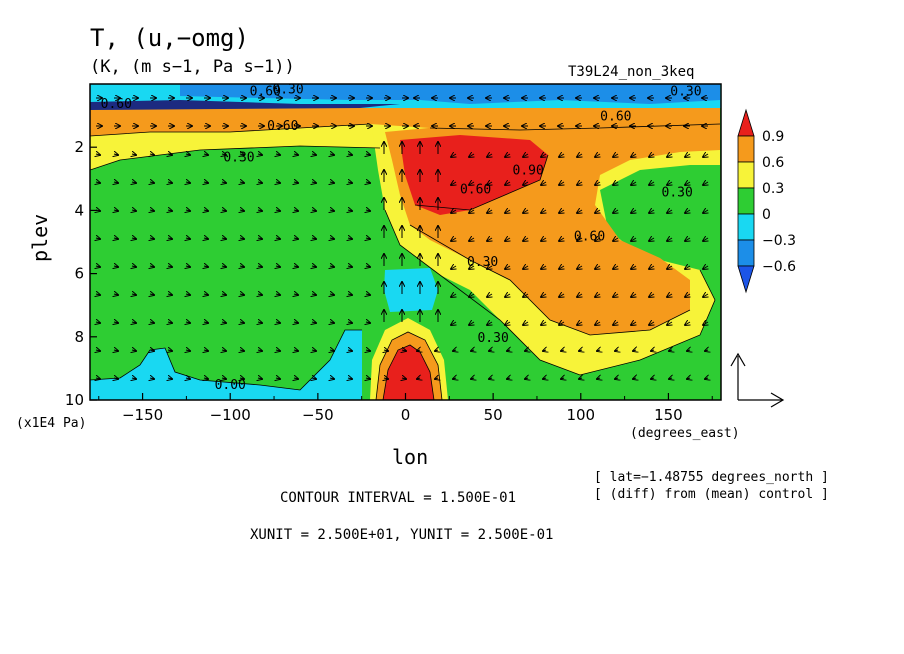  I want to click on y-tick-label: 2, so click(79, 147).